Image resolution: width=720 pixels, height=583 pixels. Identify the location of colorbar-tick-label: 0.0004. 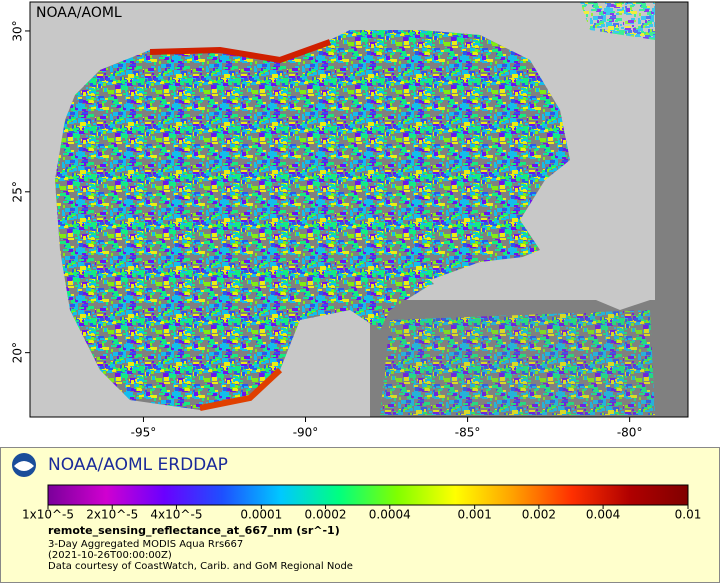
(390, 515).